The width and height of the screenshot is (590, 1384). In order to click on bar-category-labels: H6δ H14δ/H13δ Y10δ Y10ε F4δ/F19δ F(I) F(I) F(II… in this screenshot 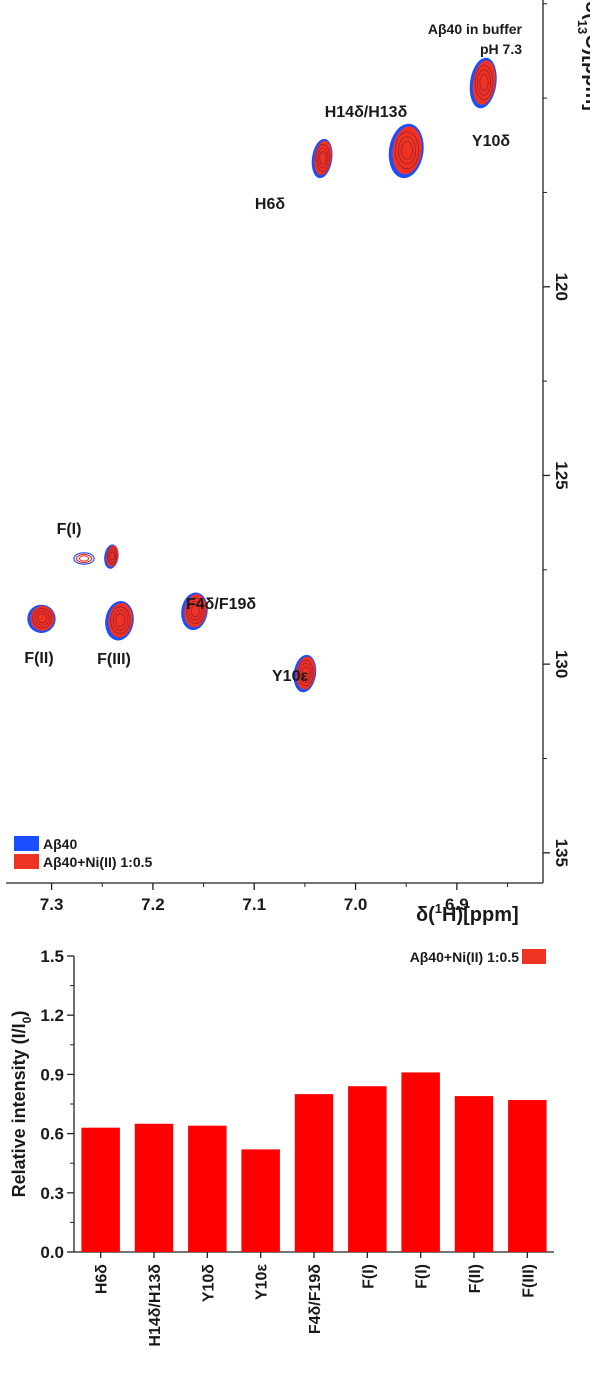, I will do `click(316, 1305)`.